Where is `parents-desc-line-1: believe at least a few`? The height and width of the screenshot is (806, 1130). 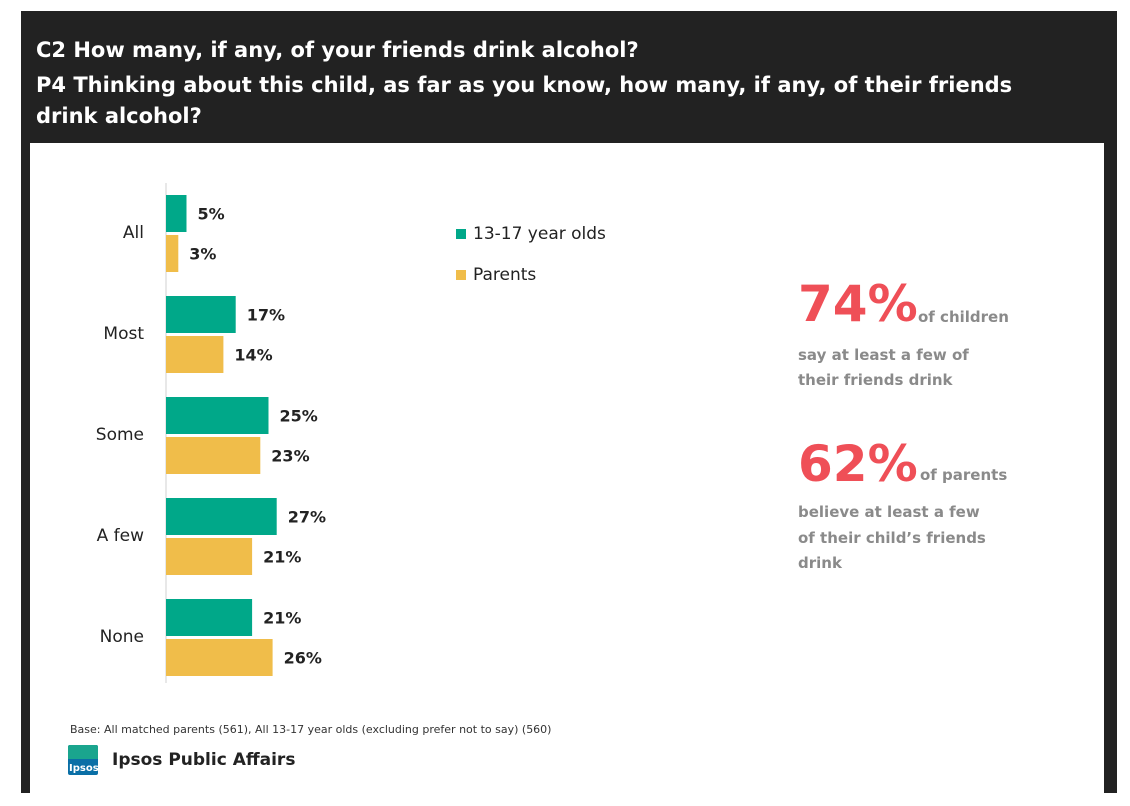 parents-desc-line-1: believe at least a few is located at coordinates (889, 512).